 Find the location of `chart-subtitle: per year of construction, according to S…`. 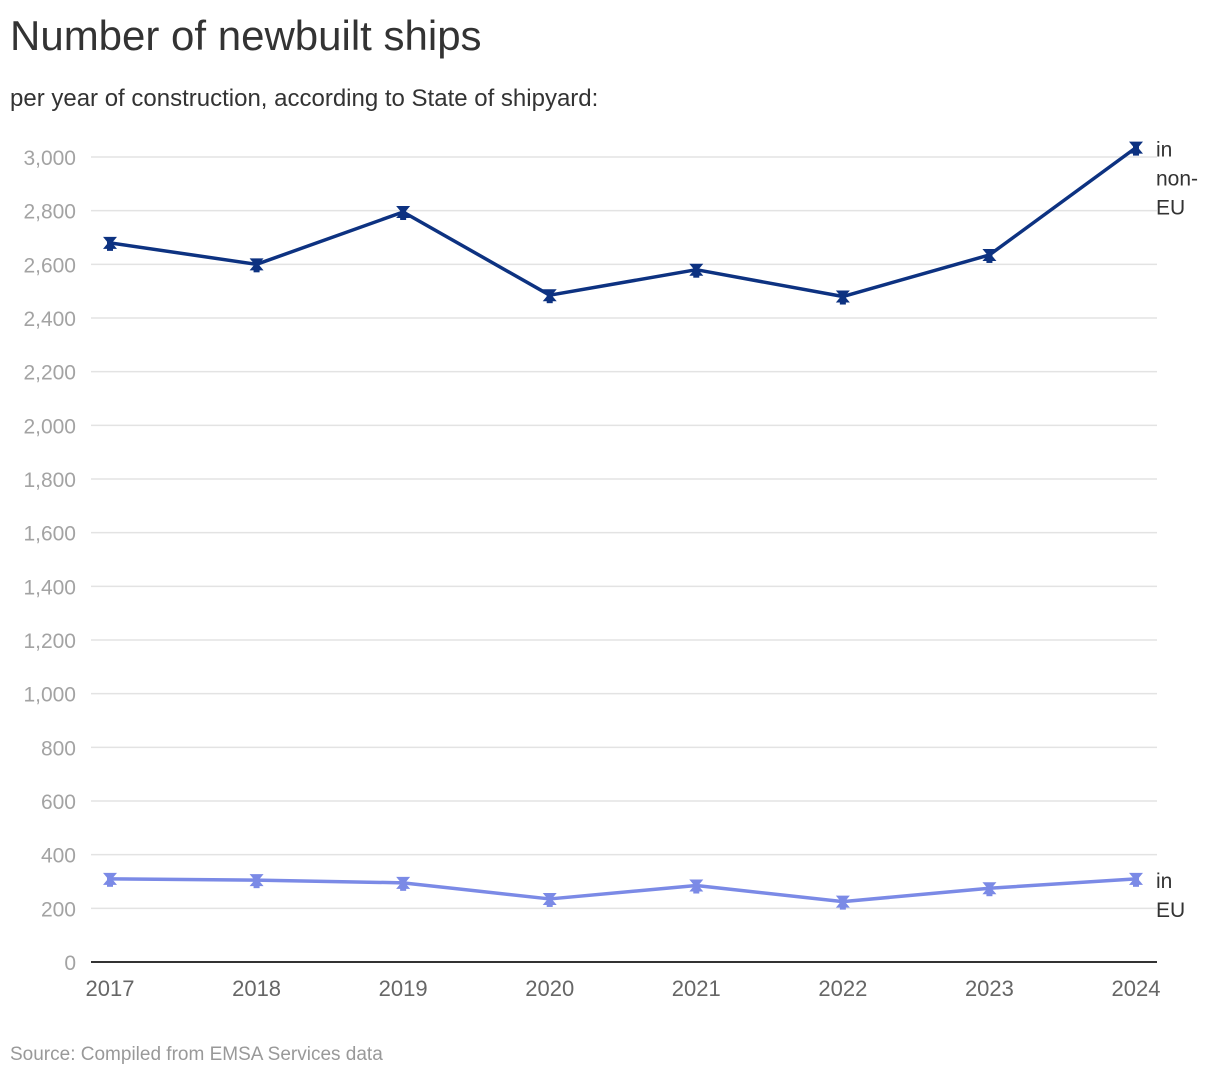

chart-subtitle: per year of construction, according to S… is located at coordinates (304, 98).